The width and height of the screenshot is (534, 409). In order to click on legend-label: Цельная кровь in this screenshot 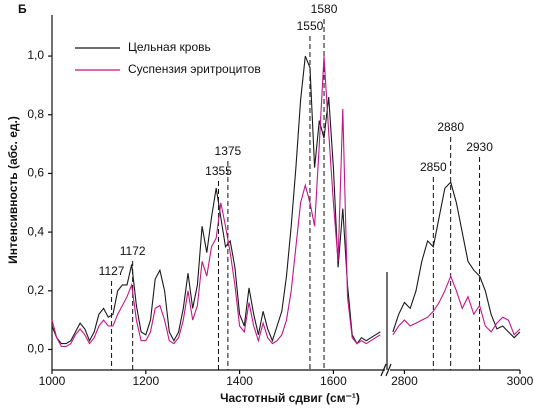, I will do `click(169, 47)`.